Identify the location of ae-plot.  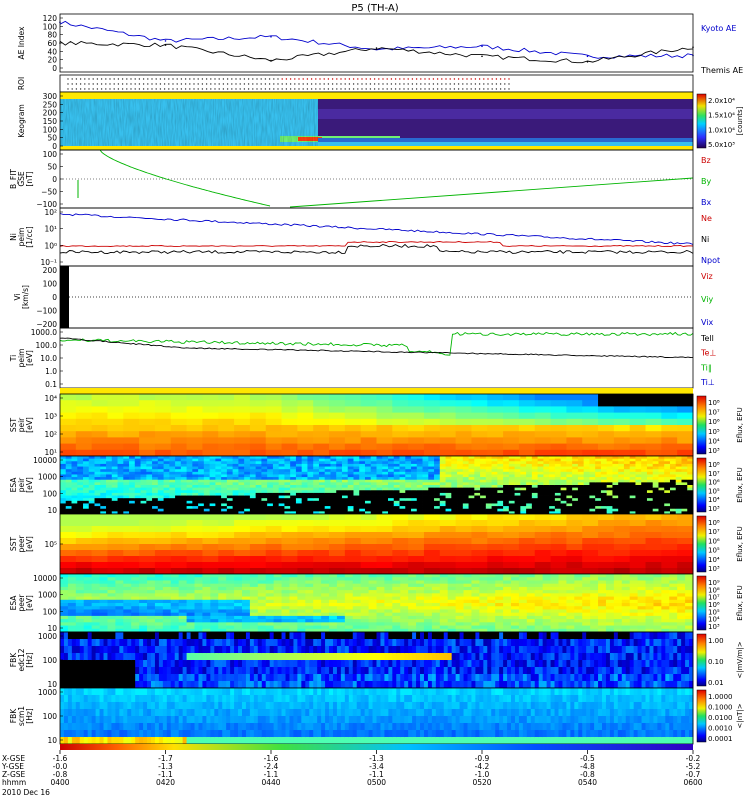
(376, 42).